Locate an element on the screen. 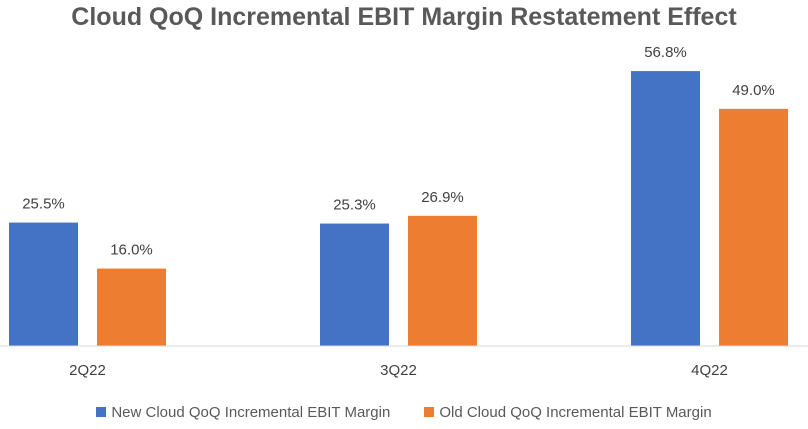 The width and height of the screenshot is (808, 429). legend-item-new: New Cloud QoQ Incremental EBIT Margin is located at coordinates (243, 412).